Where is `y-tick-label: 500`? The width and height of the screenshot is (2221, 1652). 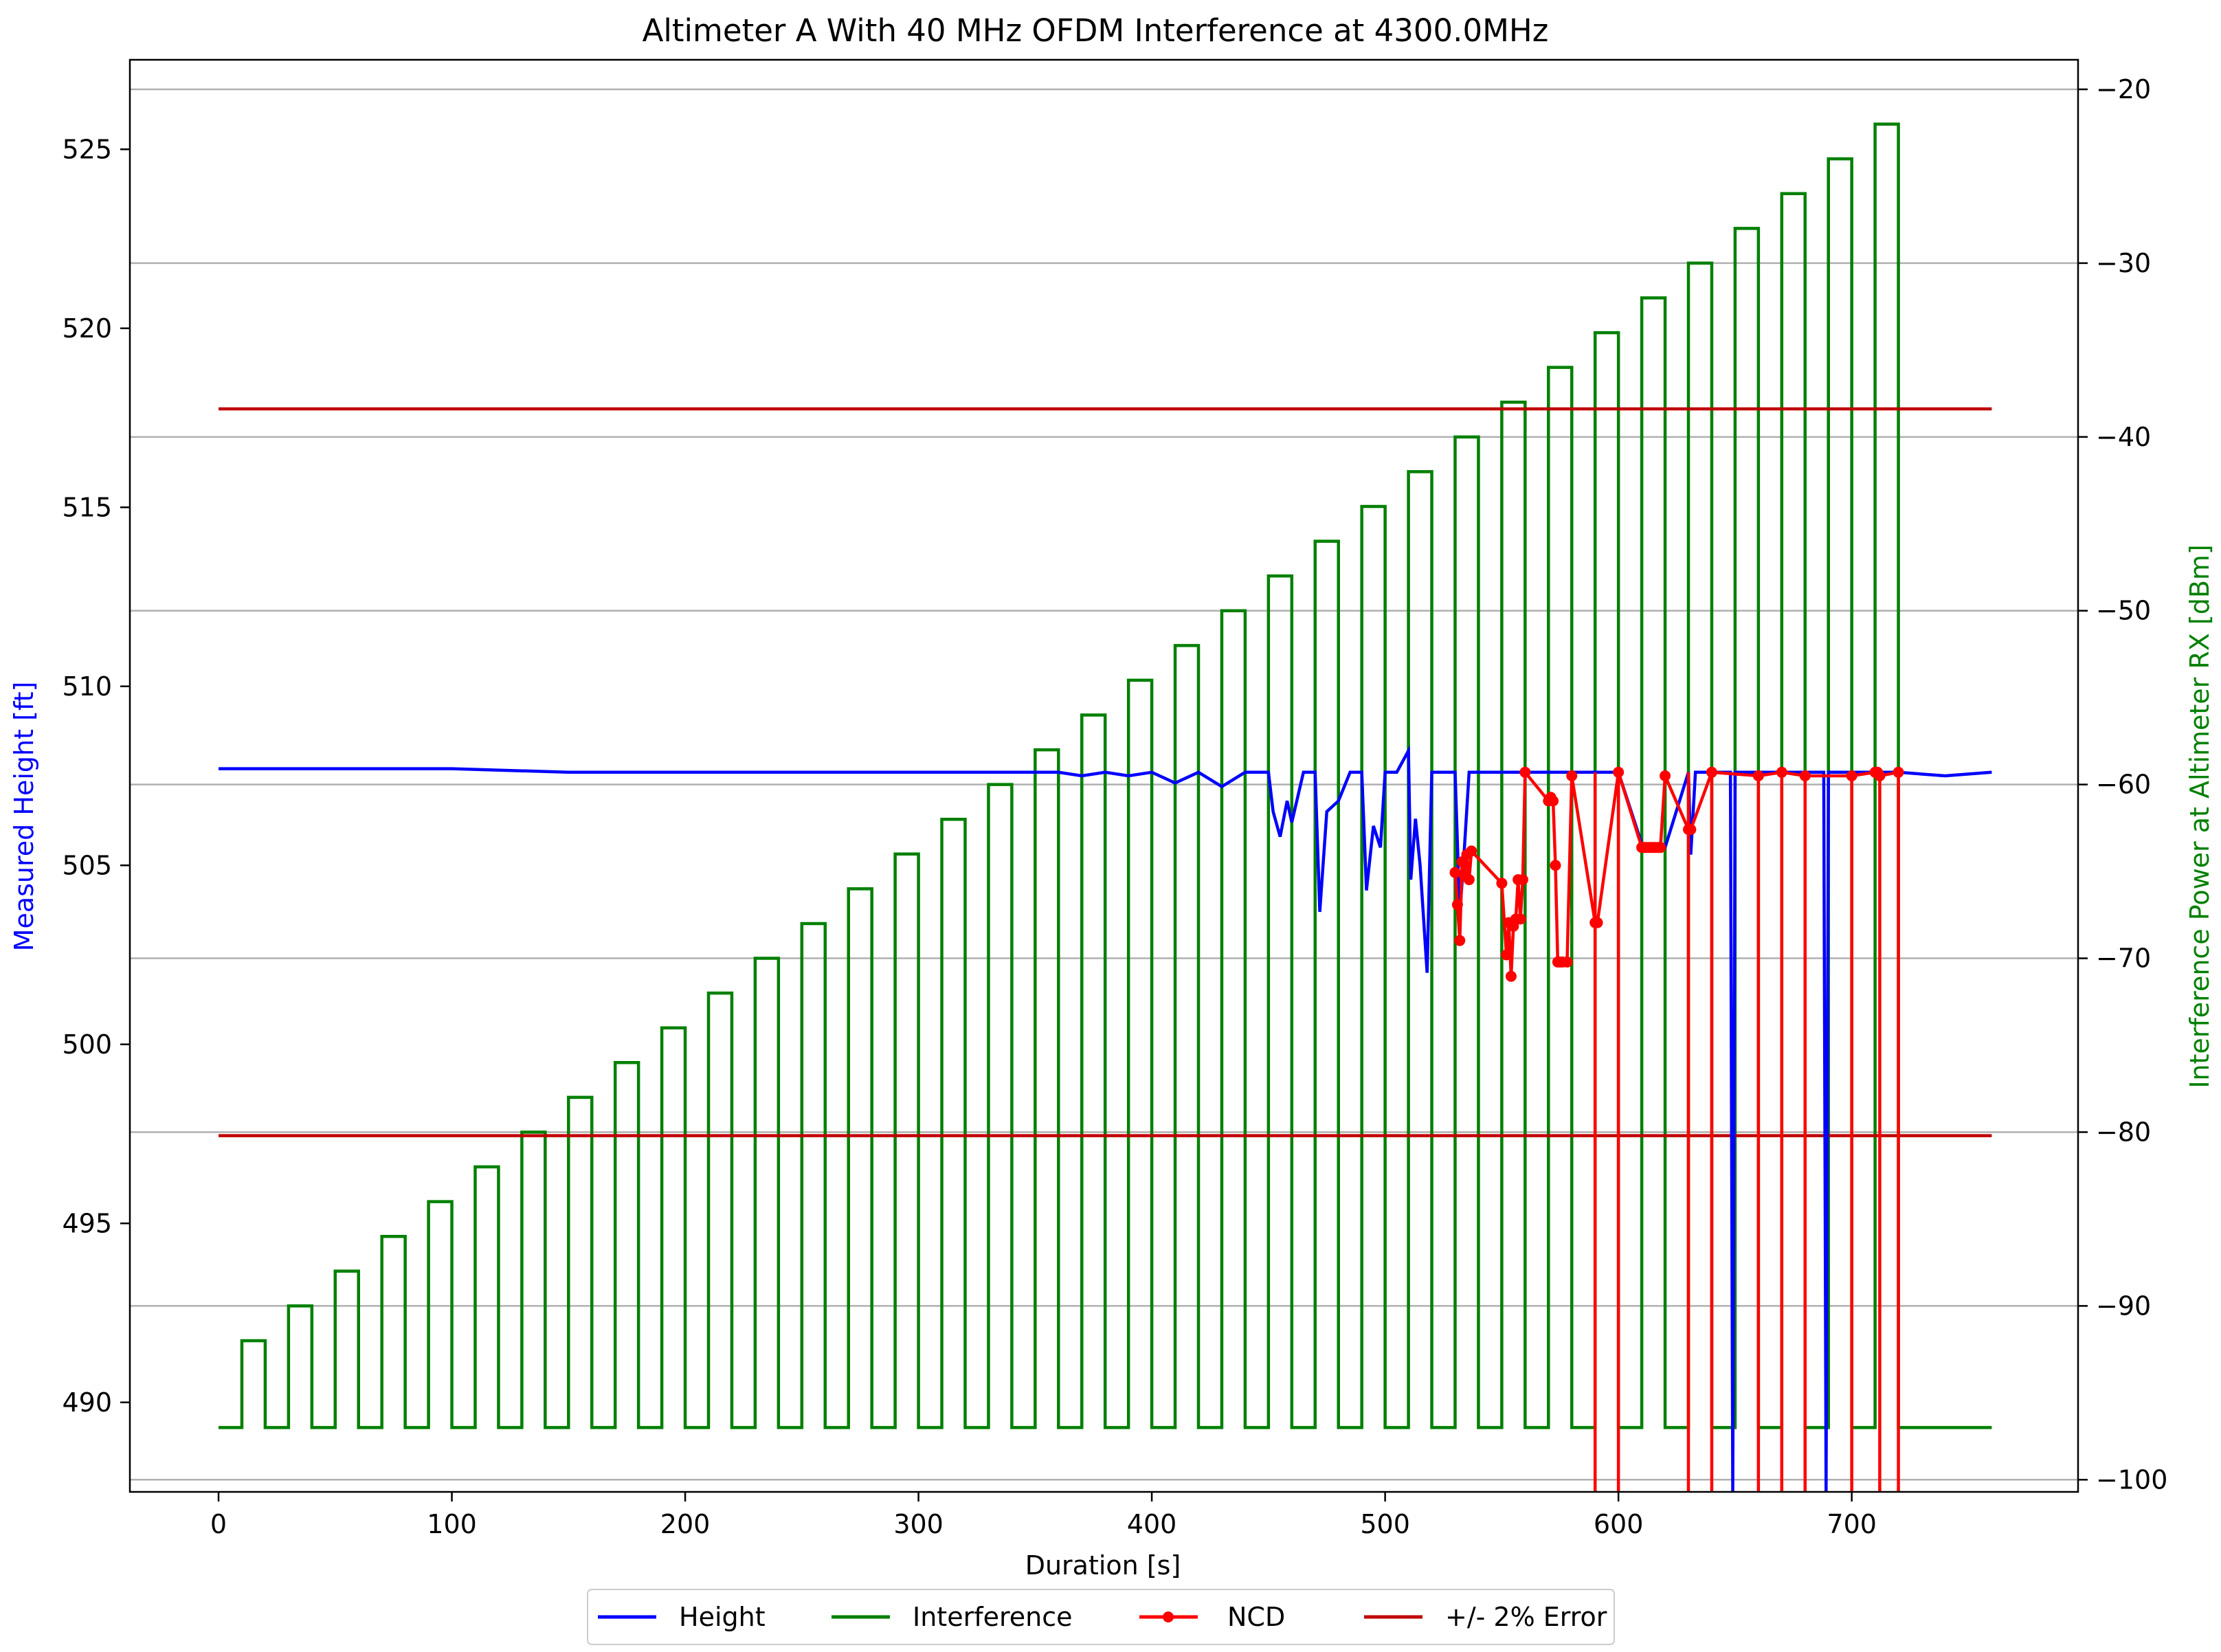
y-tick-label: 500 is located at coordinates (87, 1044).